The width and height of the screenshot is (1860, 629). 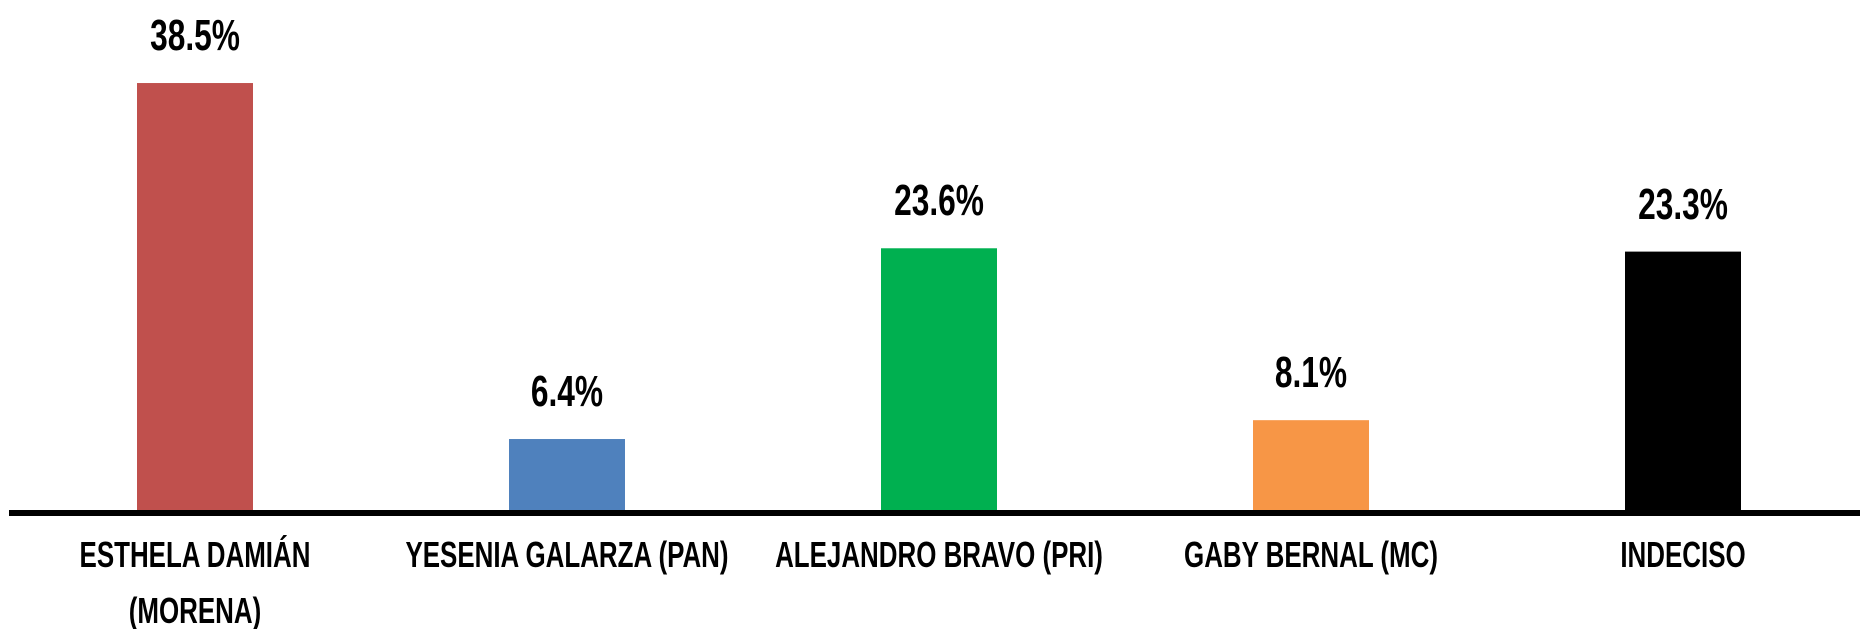 What do you see at coordinates (195, 581) in the screenshot?
I see `x-tick-label: ESTHELA DAMIÁN (MORENA)` at bounding box center [195, 581].